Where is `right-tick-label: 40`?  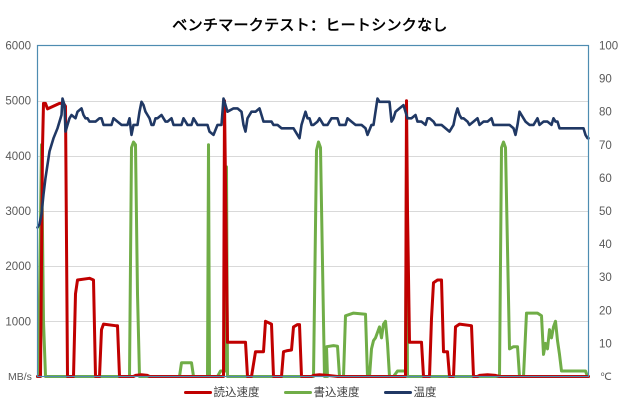
right-tick-label: 40 is located at coordinates (605, 245).